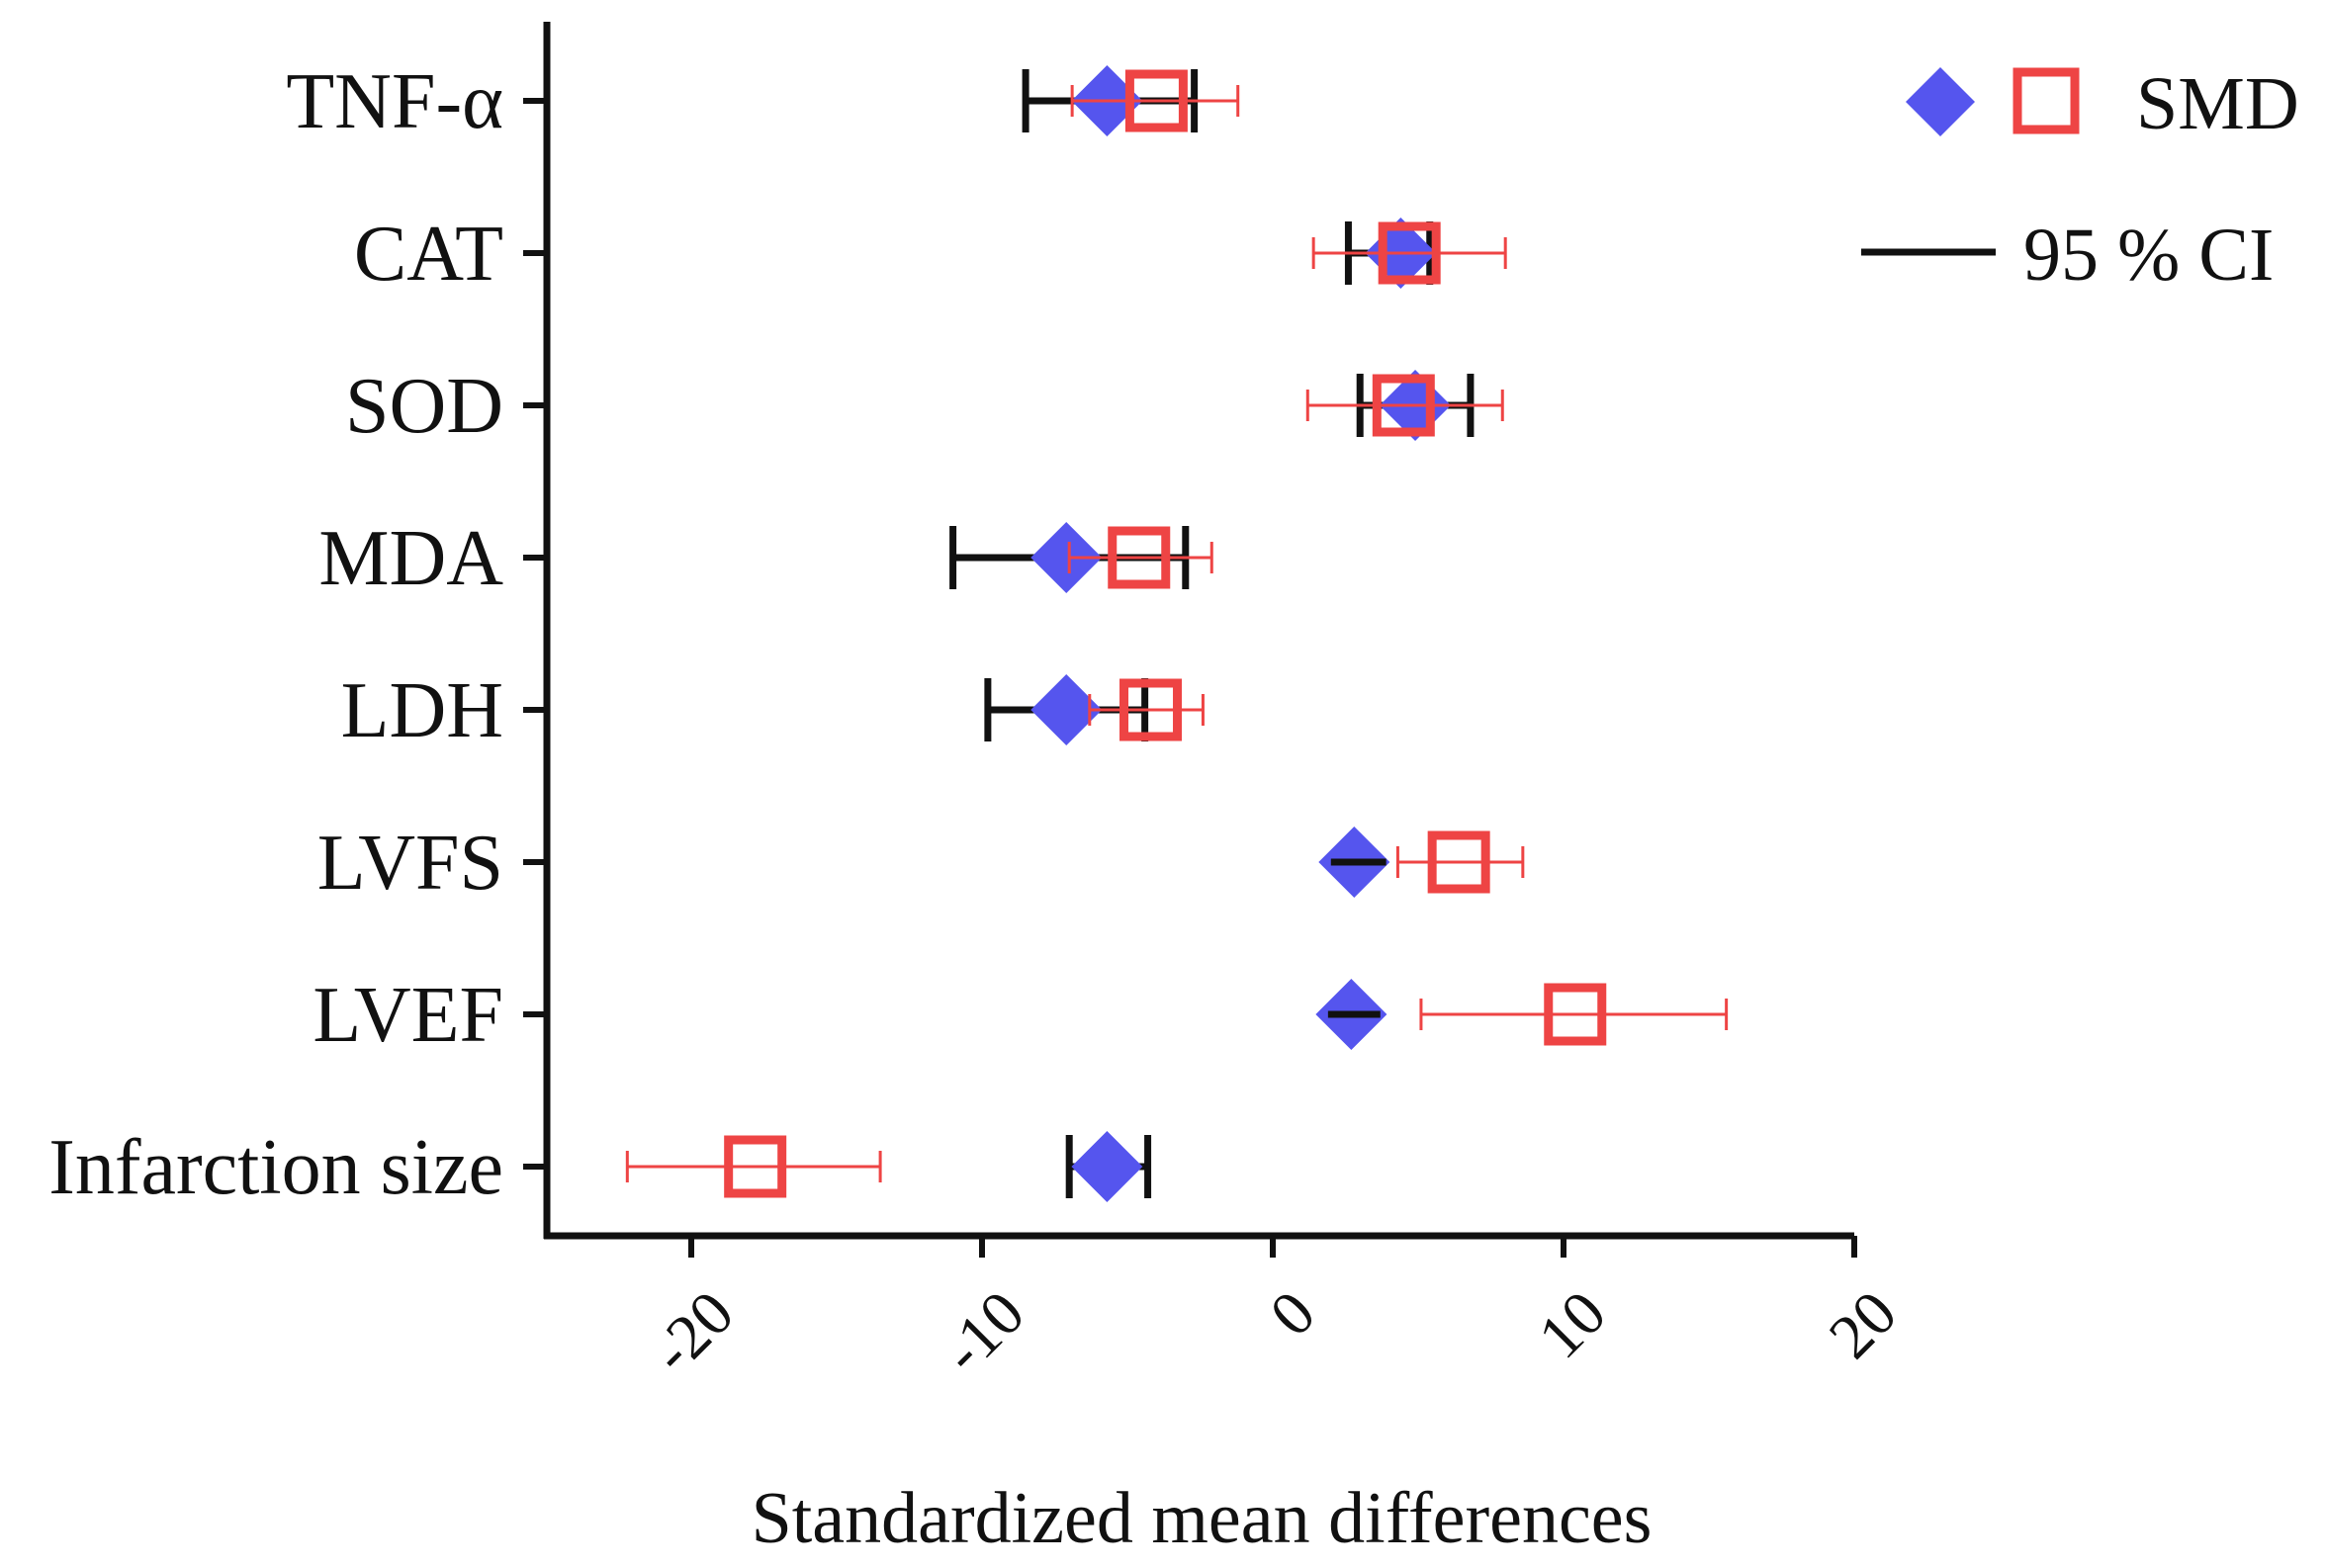 The image size is (2326, 1568). I want to click on x-tick-label: 0, so click(1292, 1313).